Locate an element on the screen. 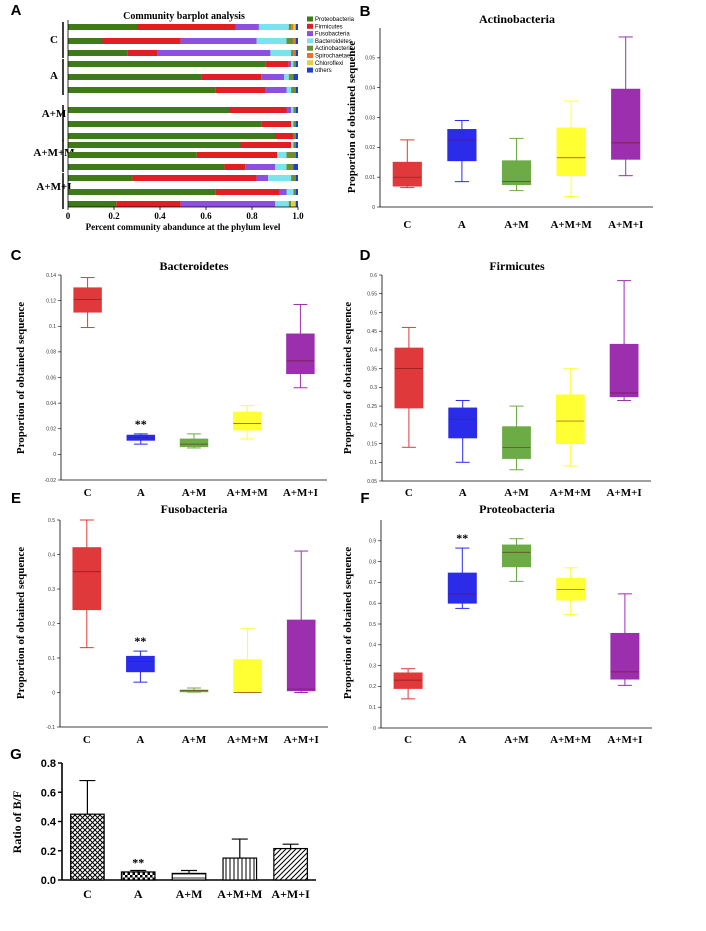 The width and height of the screenshot is (706, 931). y-tick-label: 0.01 is located at coordinates (370, 178).